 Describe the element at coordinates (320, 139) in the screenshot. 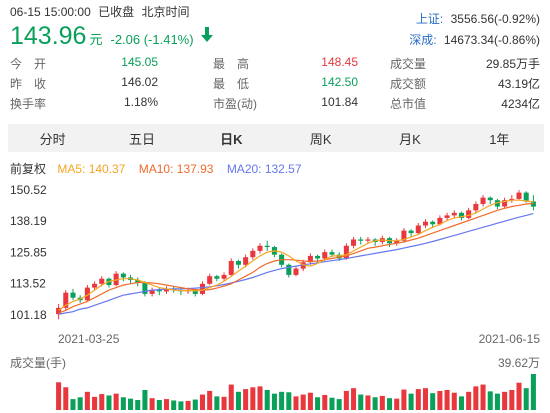

I see `tab-weekly-k: 周K` at that location.